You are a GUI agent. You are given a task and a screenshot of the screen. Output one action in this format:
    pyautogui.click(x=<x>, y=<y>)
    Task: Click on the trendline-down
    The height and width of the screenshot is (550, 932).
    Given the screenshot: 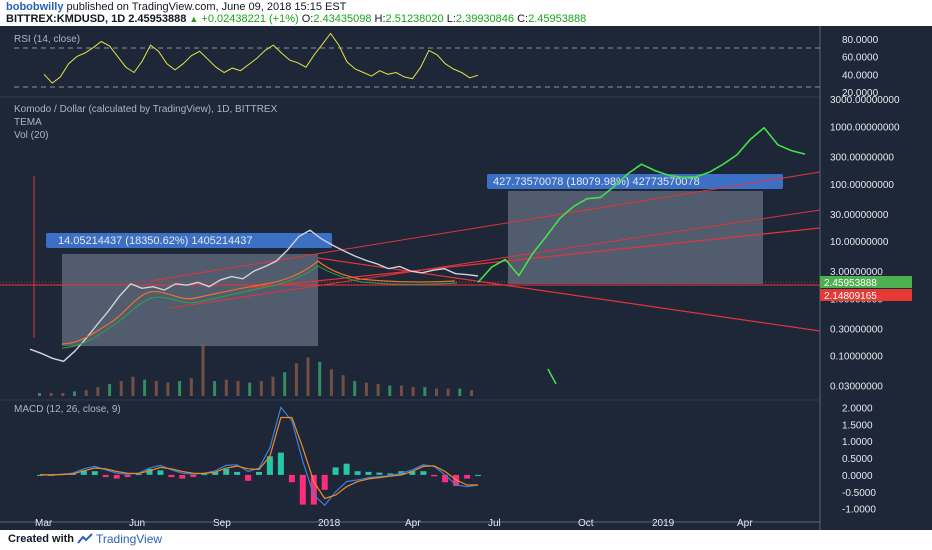 What is the action you would take?
    pyautogui.click(x=569, y=294)
    